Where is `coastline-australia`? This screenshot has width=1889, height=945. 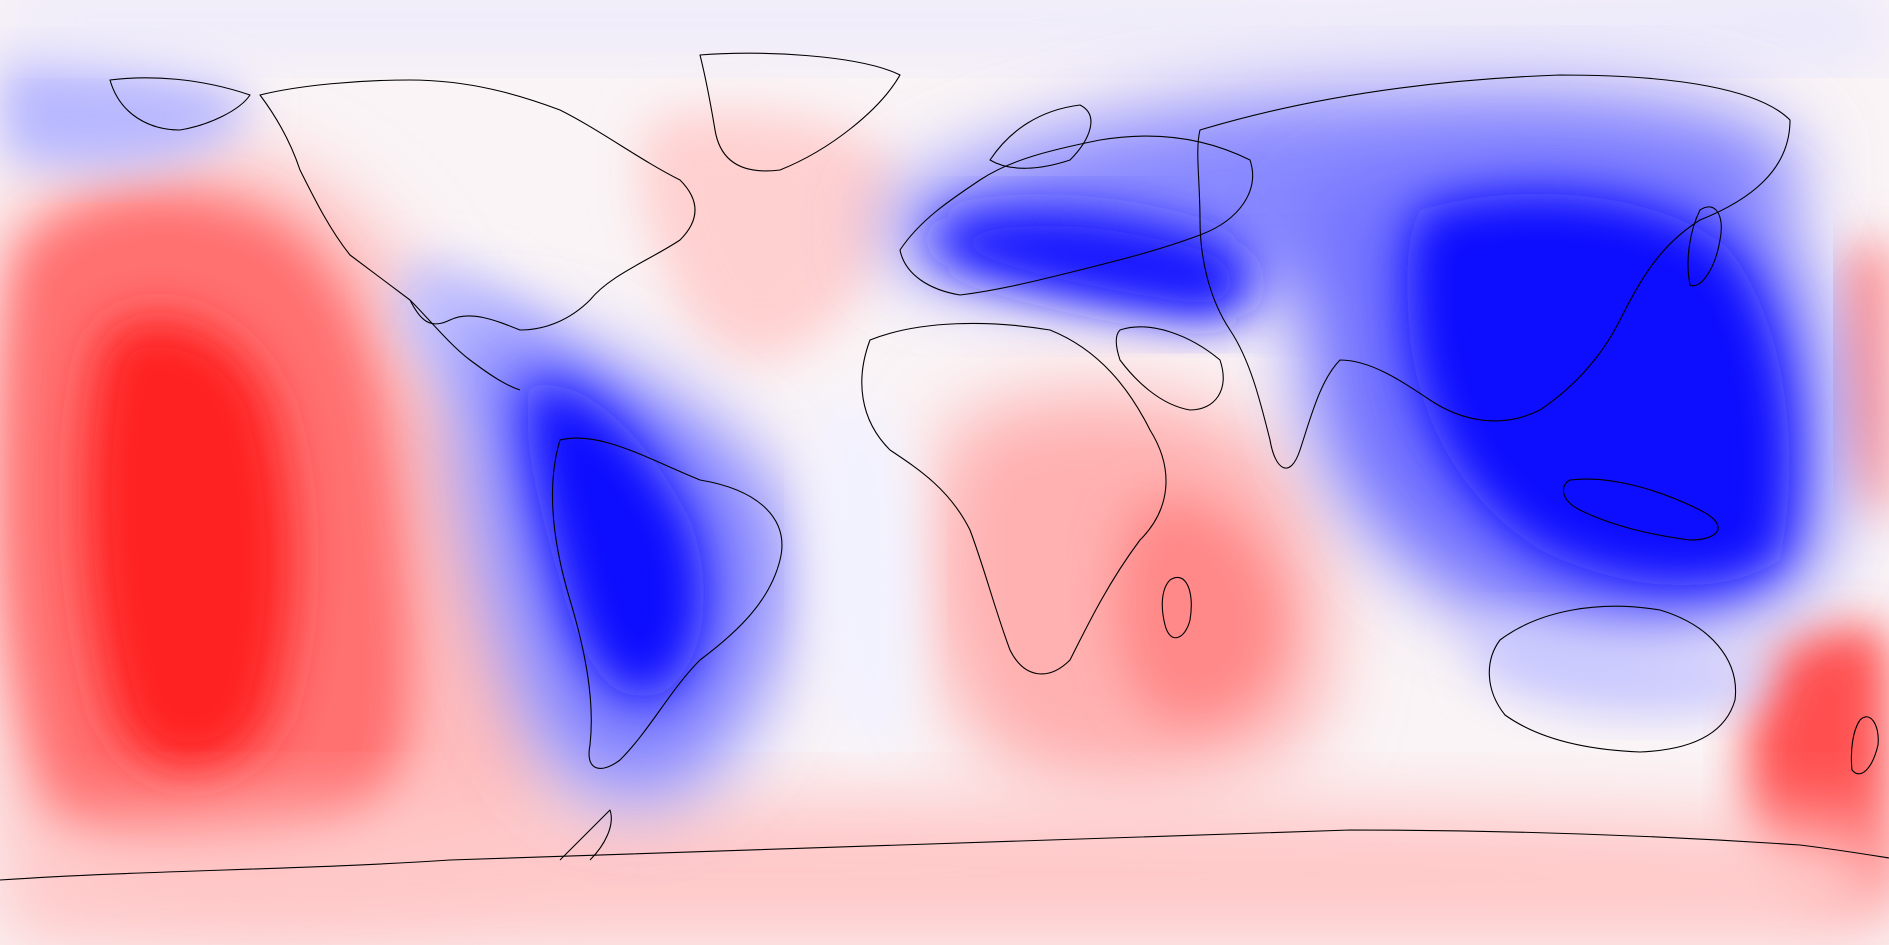
coastline-australia is located at coordinates (1612, 679).